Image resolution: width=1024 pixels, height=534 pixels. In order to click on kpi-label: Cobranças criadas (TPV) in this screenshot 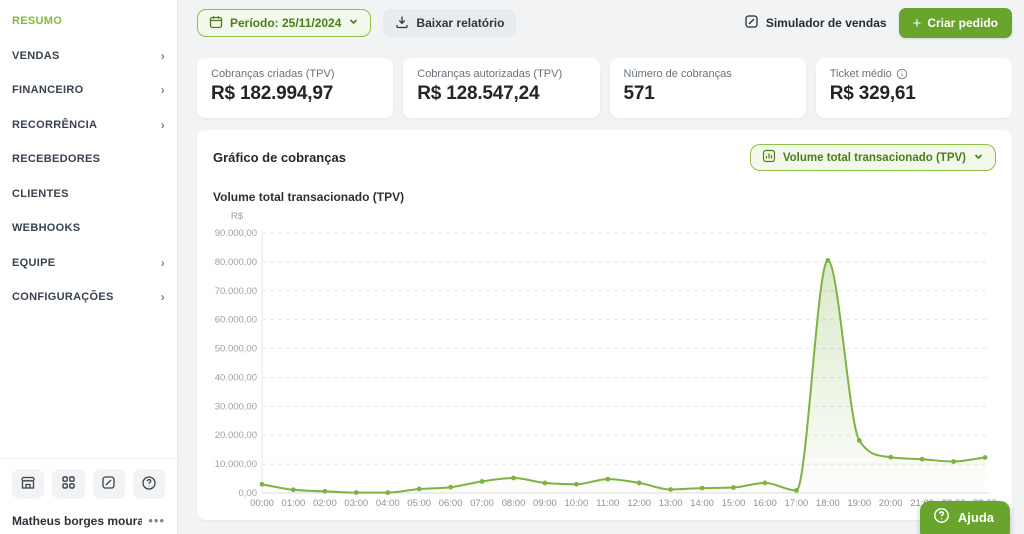, I will do `click(273, 74)`.